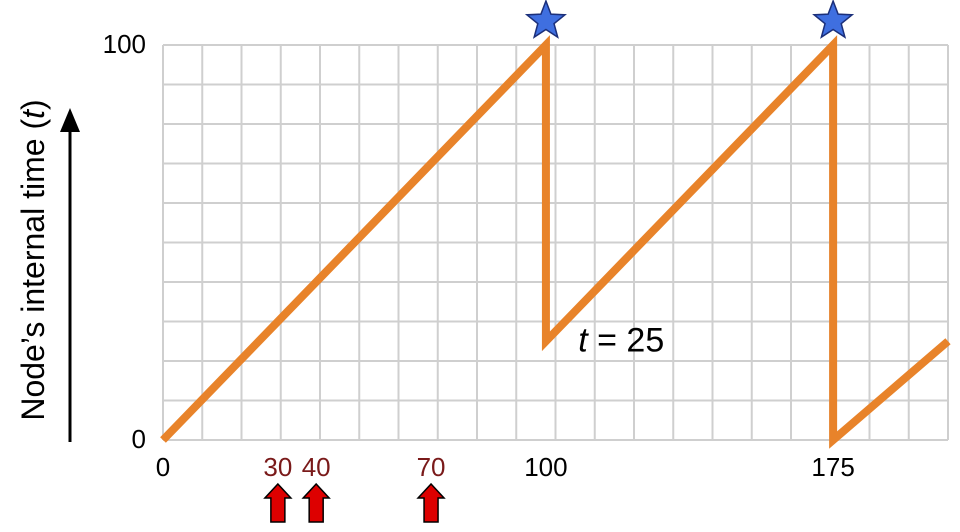  Describe the element at coordinates (626, 340) in the screenshot. I see `annotation-text: = 25` at that location.